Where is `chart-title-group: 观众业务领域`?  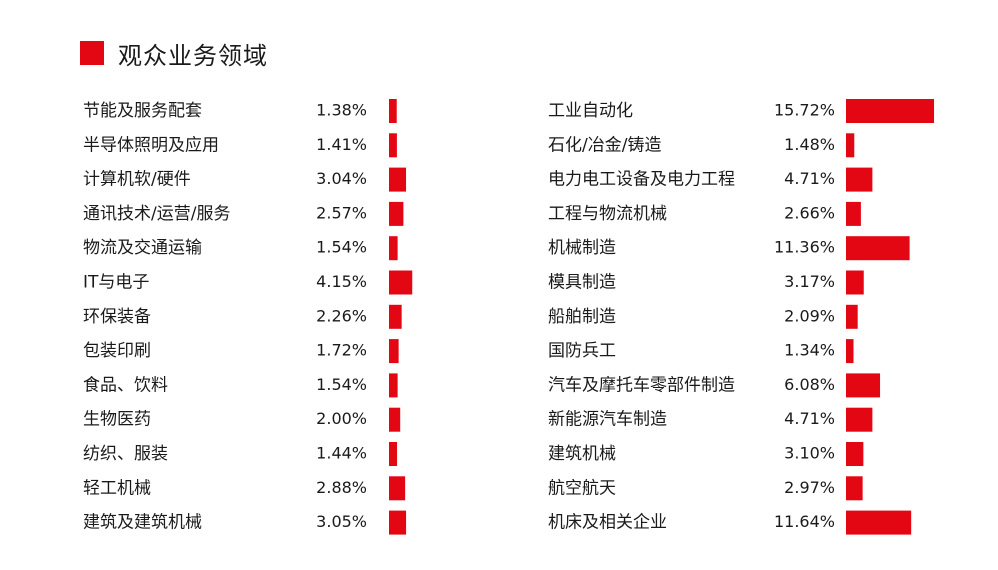
chart-title-group: 观众业务领域 is located at coordinates (174, 53).